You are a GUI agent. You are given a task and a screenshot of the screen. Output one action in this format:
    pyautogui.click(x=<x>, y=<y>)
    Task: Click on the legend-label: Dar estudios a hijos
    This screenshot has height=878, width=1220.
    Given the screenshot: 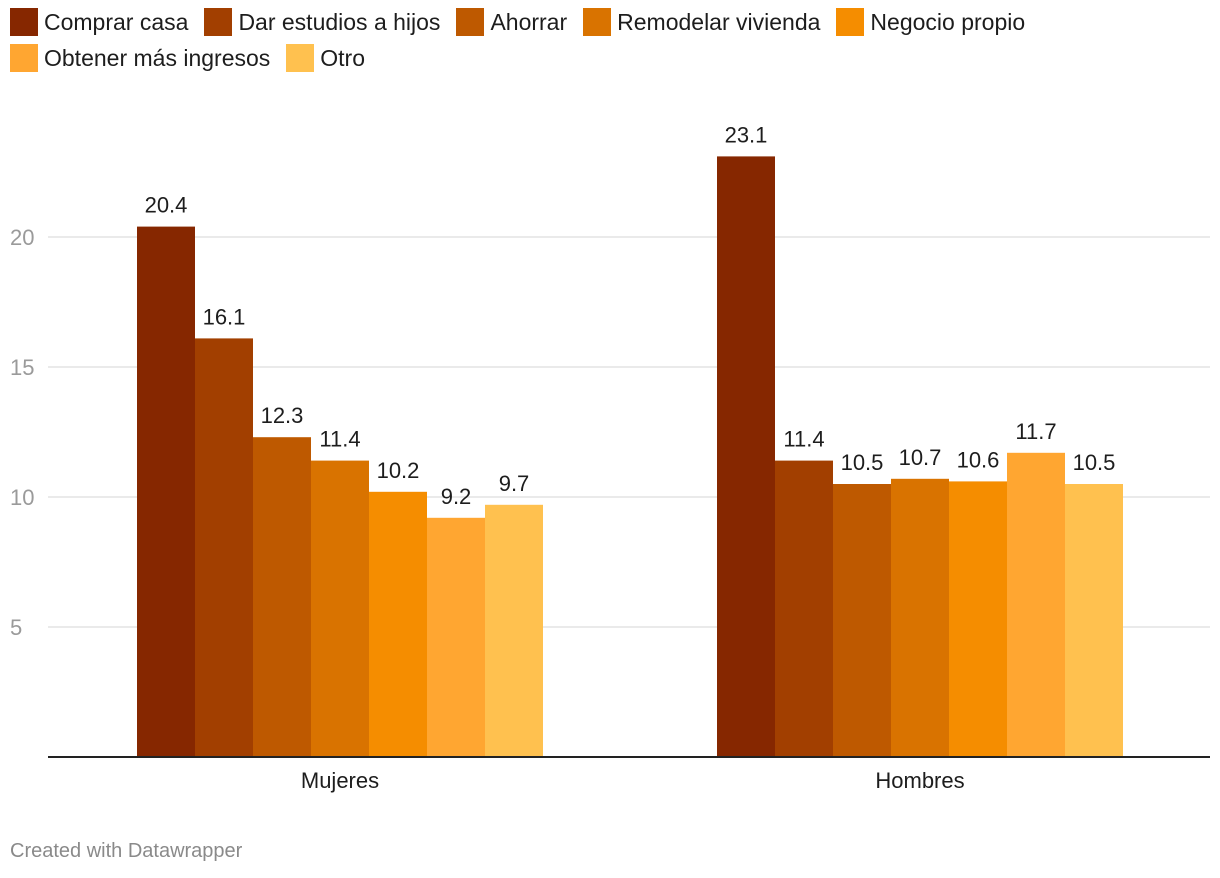 What is the action you would take?
    pyautogui.click(x=339, y=22)
    